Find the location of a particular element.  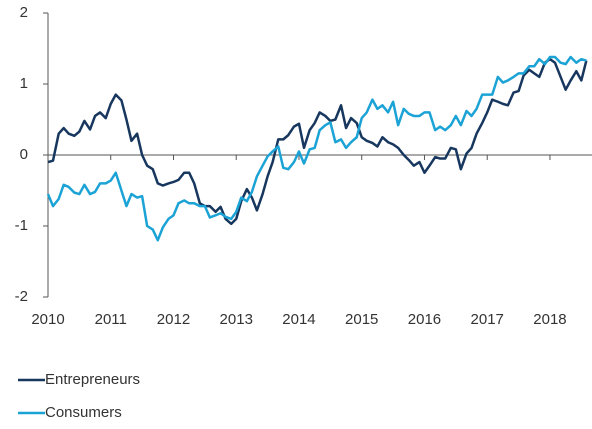

y-tick-label: 2 is located at coordinates (24, 12).